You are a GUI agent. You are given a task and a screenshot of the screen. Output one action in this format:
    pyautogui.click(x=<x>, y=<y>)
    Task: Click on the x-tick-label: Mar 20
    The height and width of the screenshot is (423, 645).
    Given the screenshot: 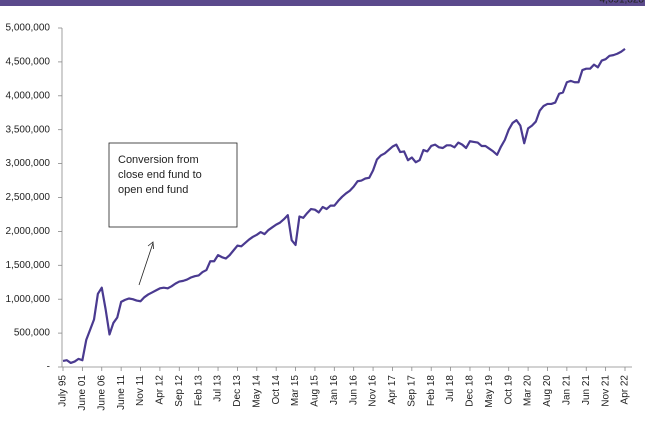 What is the action you would take?
    pyautogui.click(x=528, y=391)
    